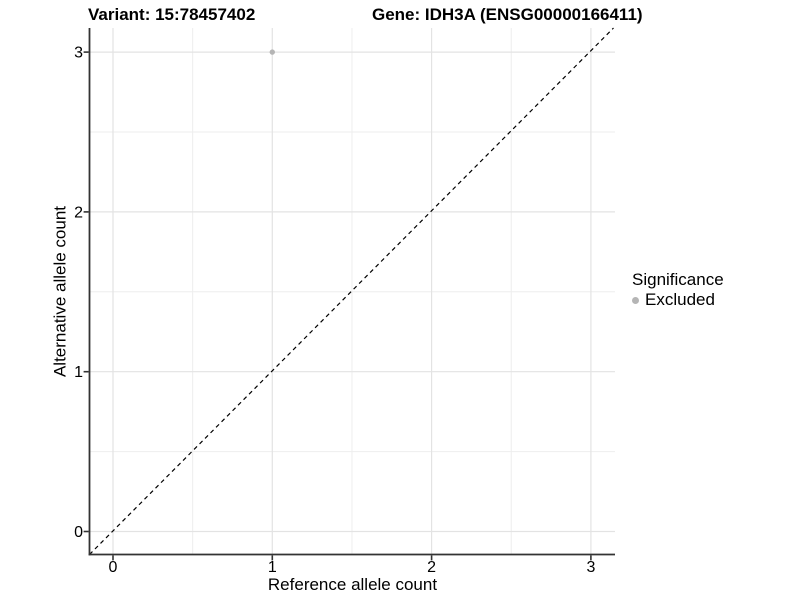 This screenshot has height=600, width=800. Describe the element at coordinates (680, 299) in the screenshot. I see `legend-item-label: Excluded` at that location.